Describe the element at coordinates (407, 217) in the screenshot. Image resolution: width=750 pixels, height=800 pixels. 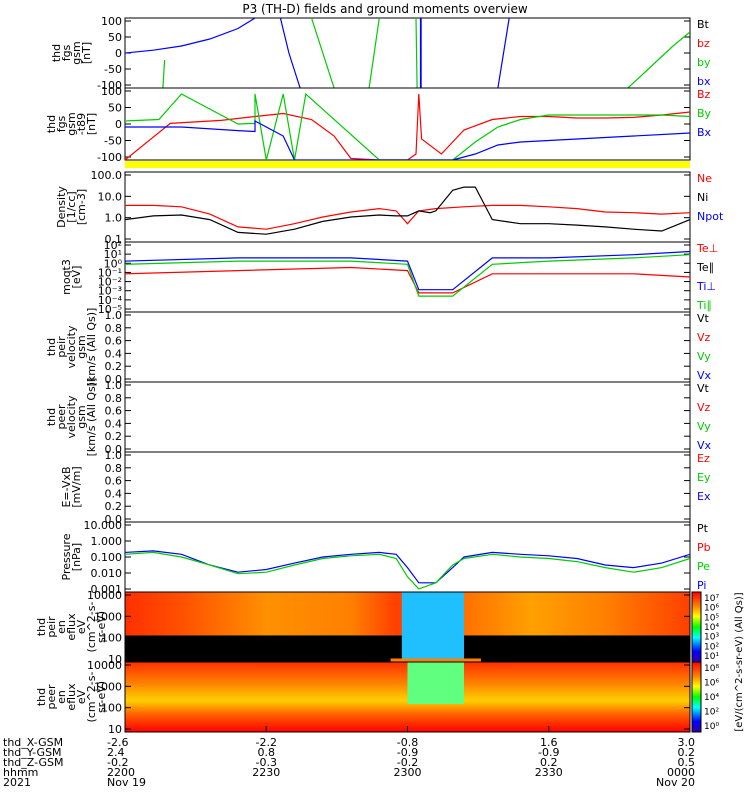
I see `series-Ne` at that location.